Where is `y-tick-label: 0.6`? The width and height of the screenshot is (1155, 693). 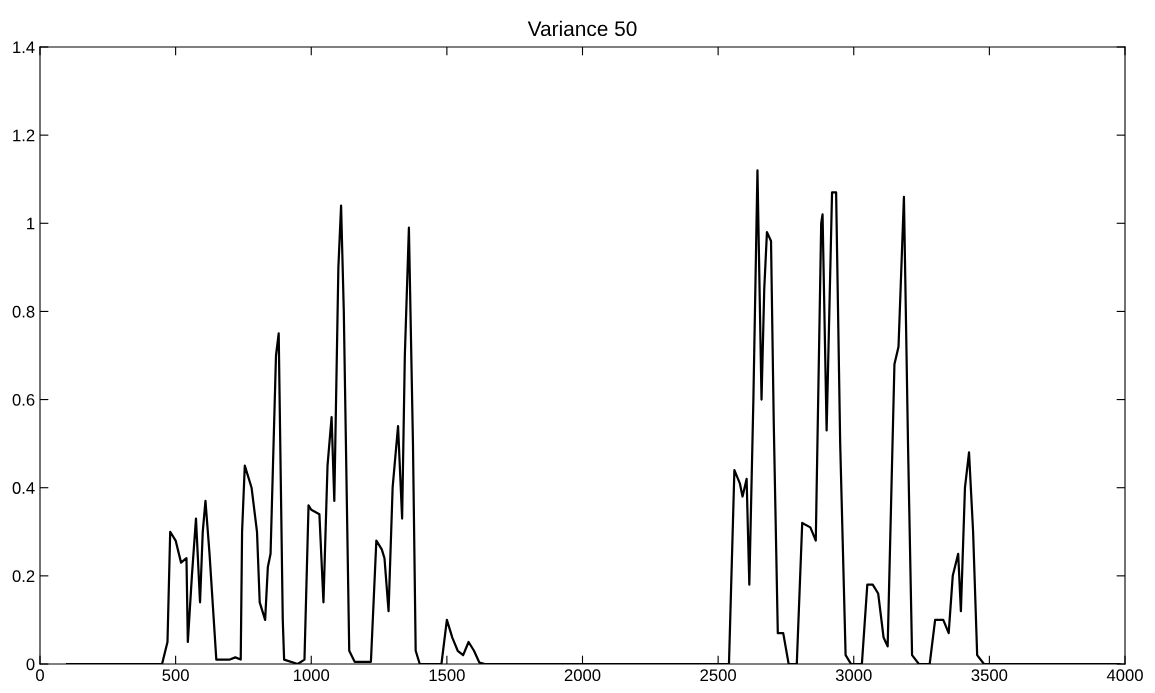
y-tick-label: 0.6 is located at coordinates (23, 399).